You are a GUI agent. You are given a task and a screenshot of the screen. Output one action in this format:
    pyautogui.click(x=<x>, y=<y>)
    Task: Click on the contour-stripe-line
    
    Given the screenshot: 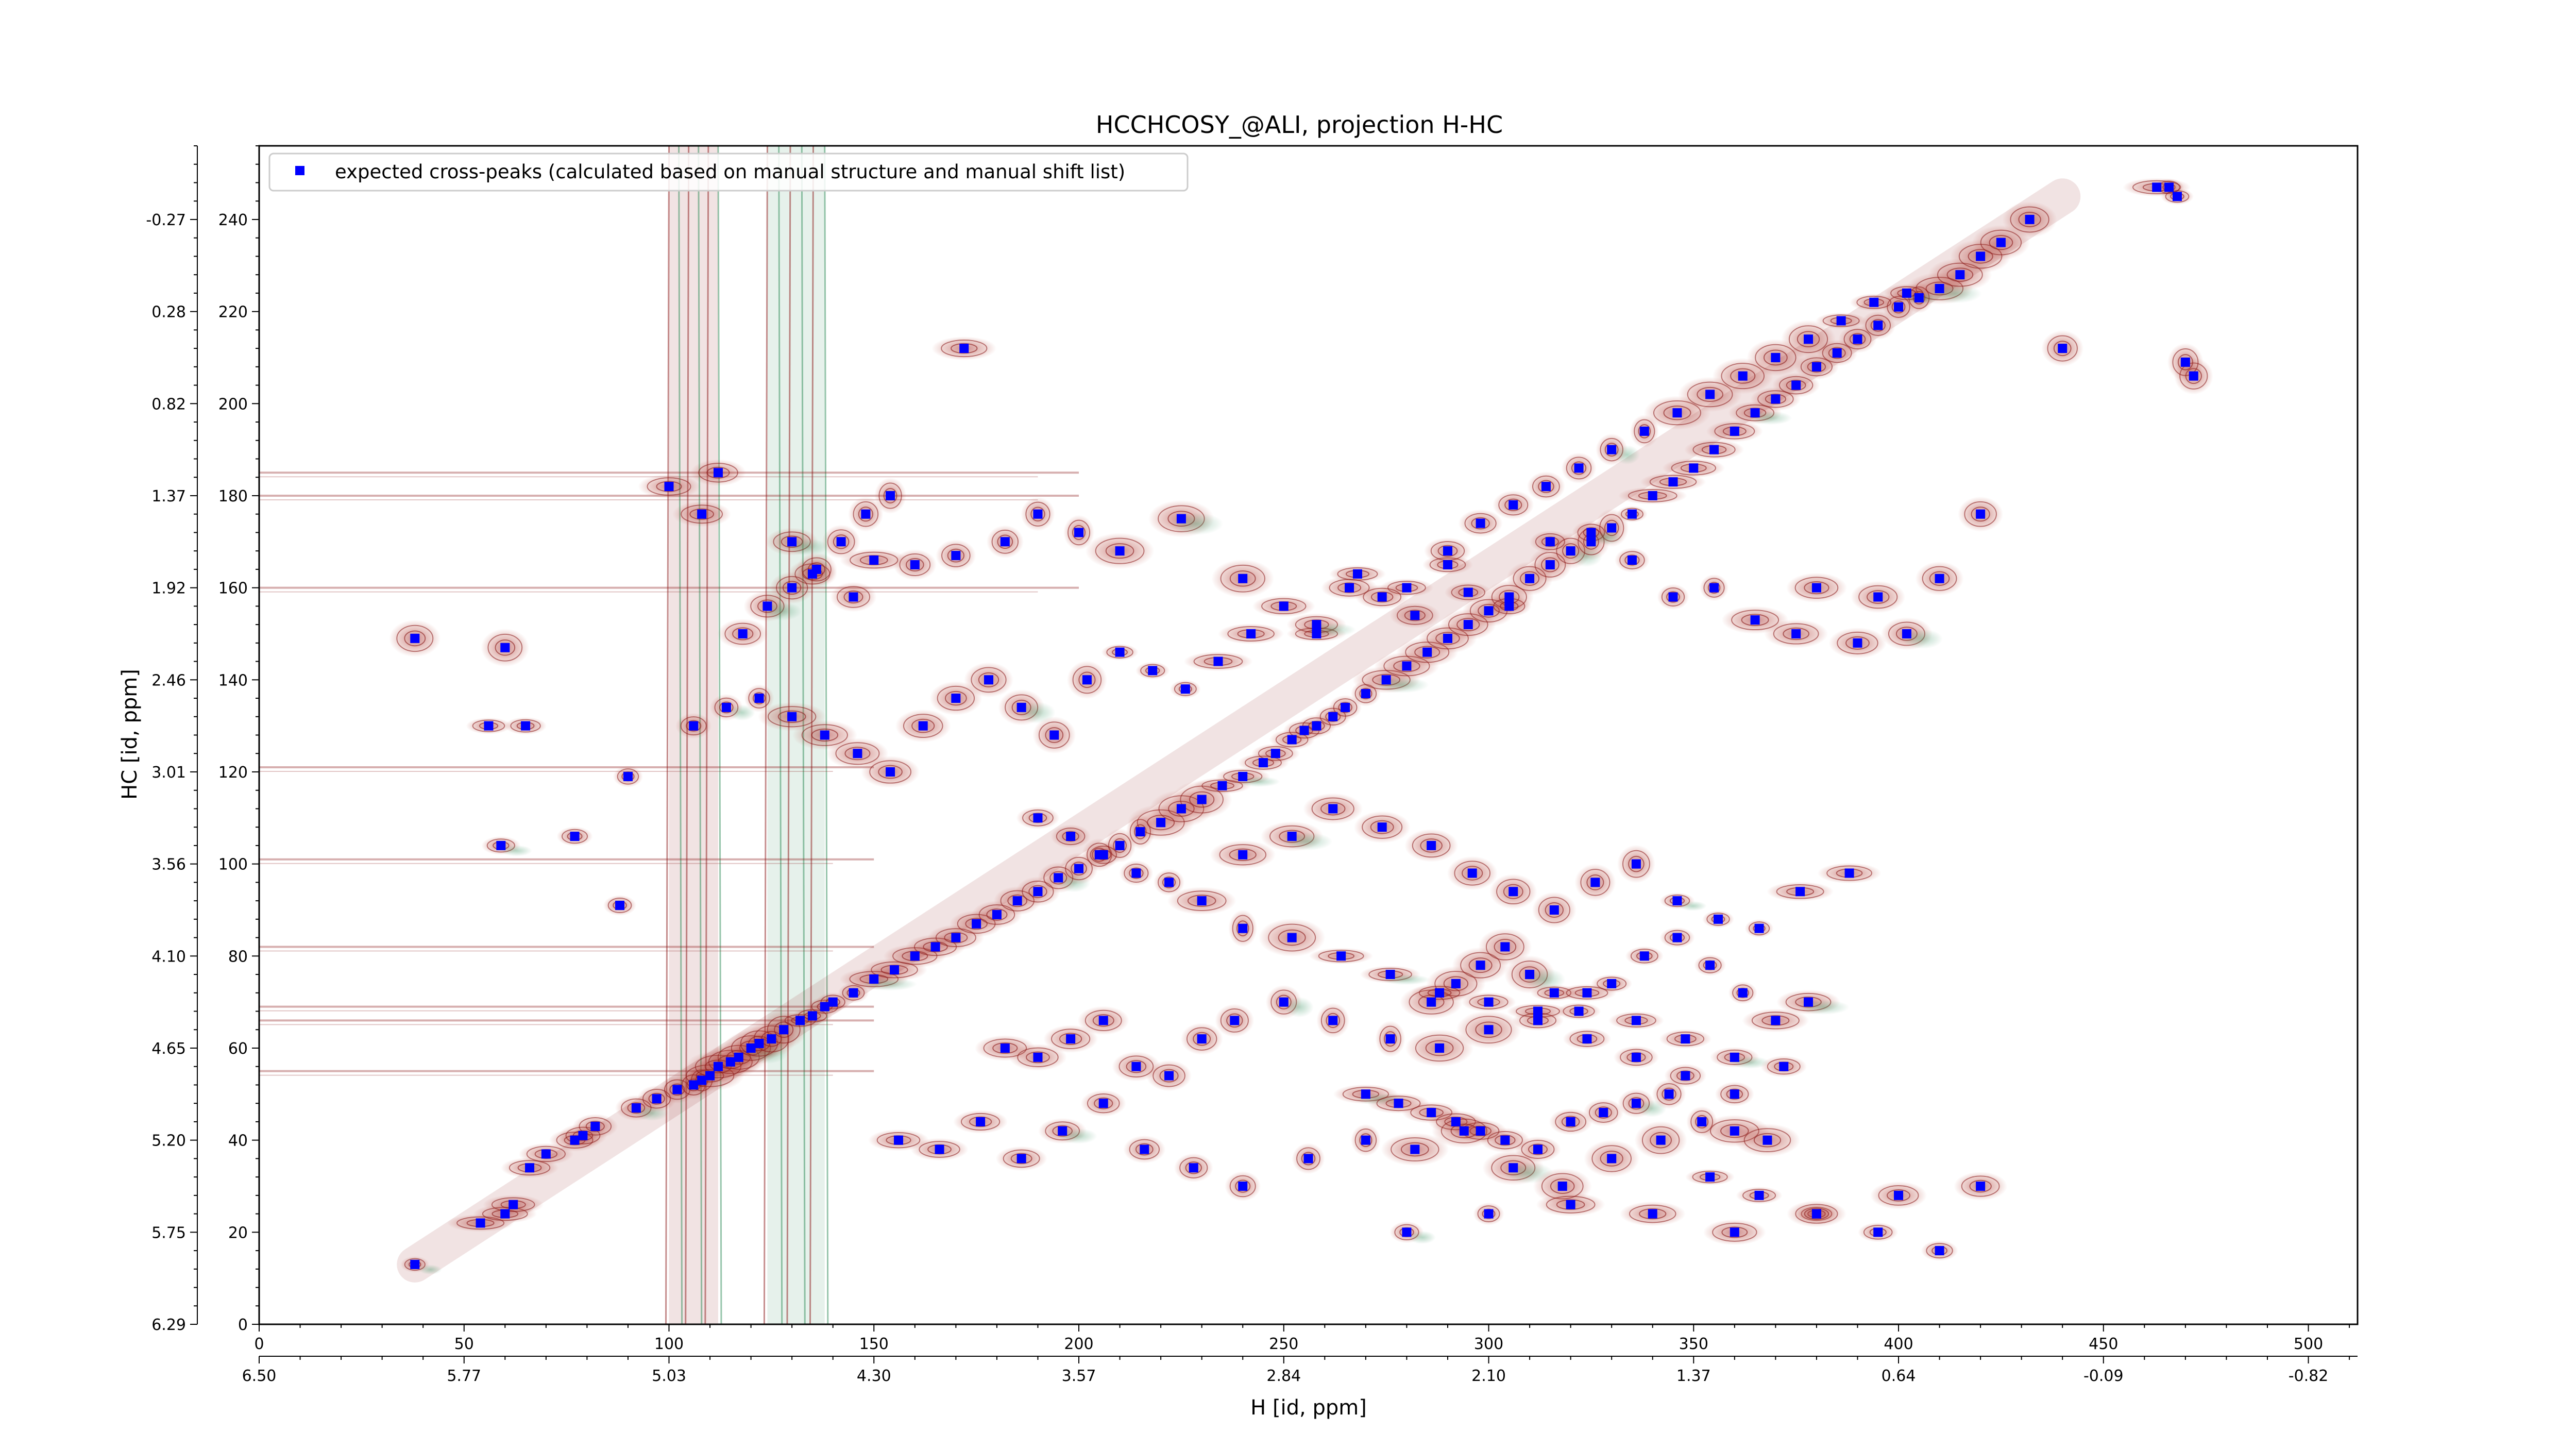 What is the action you would take?
    pyautogui.click(x=780, y=735)
    